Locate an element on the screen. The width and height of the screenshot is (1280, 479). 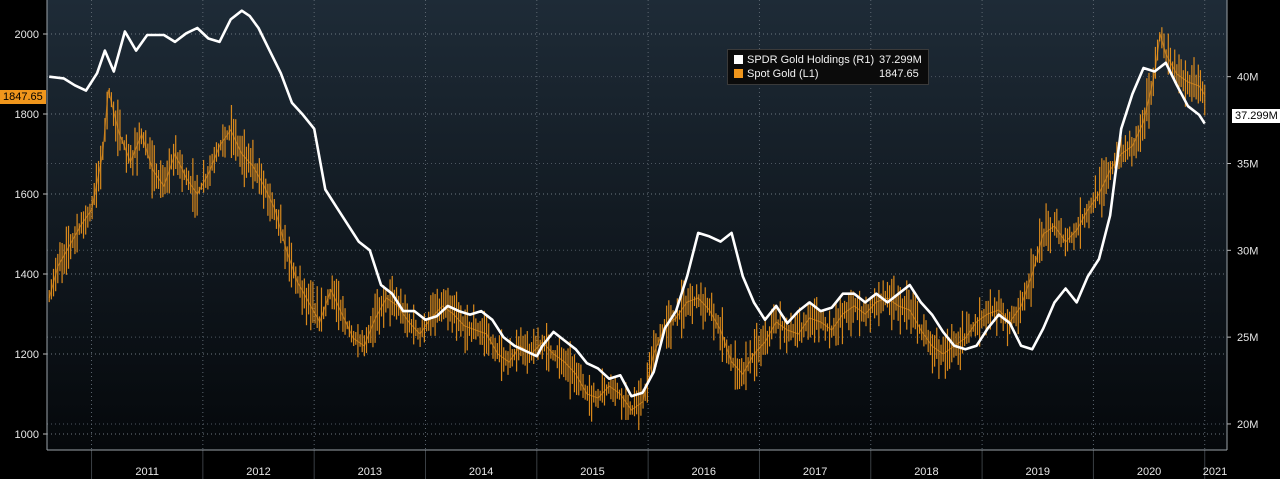
x-tick-label: 2013 is located at coordinates (370, 472).